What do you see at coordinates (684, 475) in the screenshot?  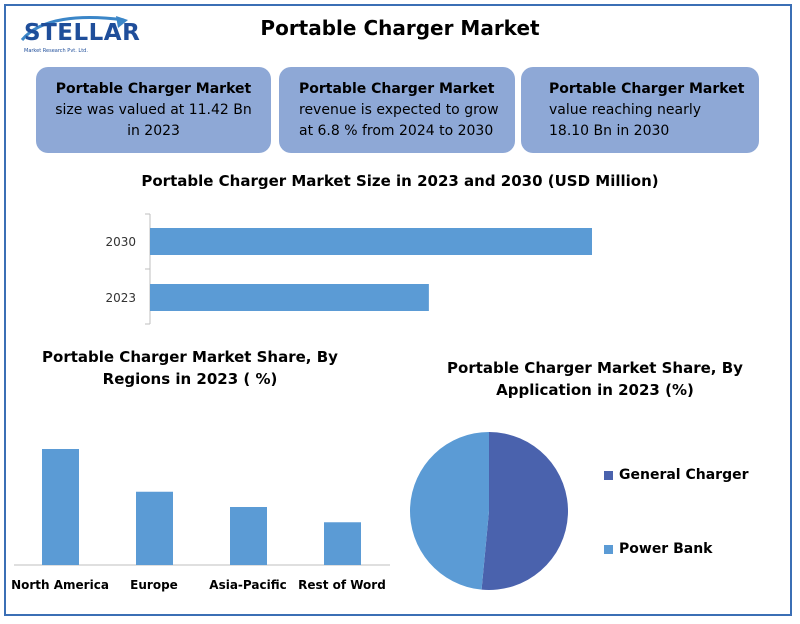 I see `legend-label: General Charger` at bounding box center [684, 475].